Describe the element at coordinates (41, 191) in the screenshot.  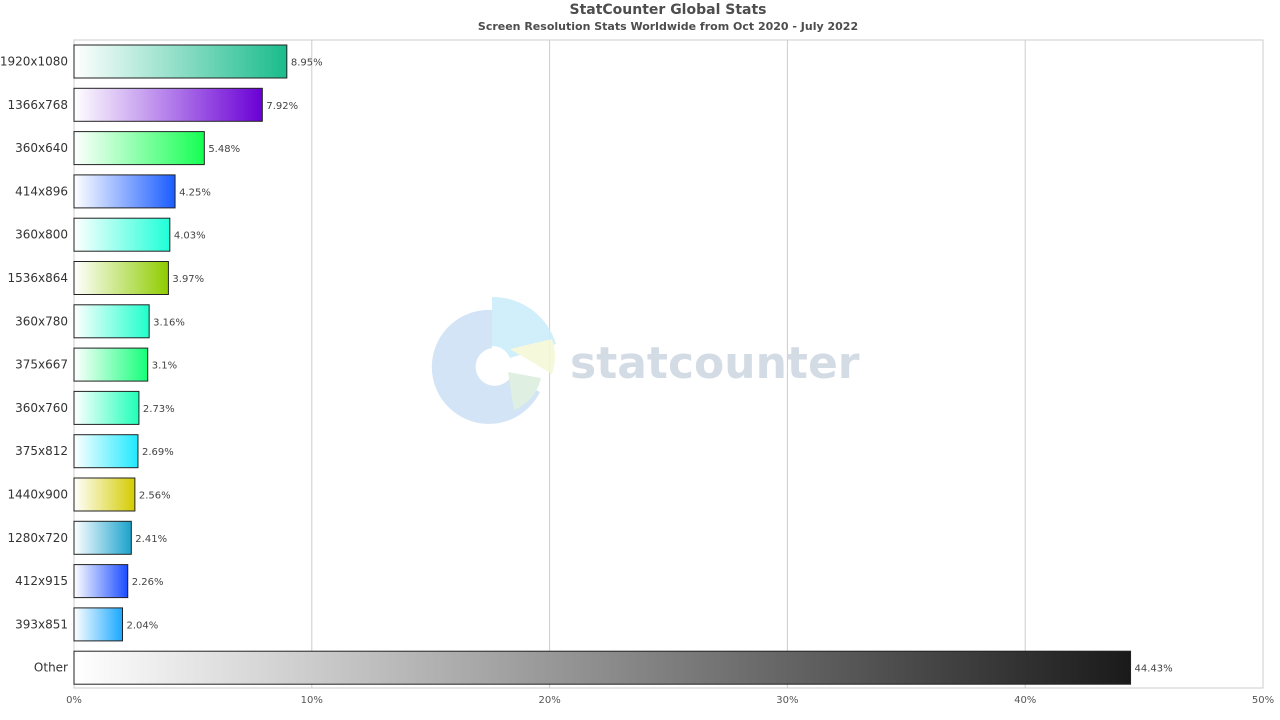
I see `category-label: 414x896` at that location.